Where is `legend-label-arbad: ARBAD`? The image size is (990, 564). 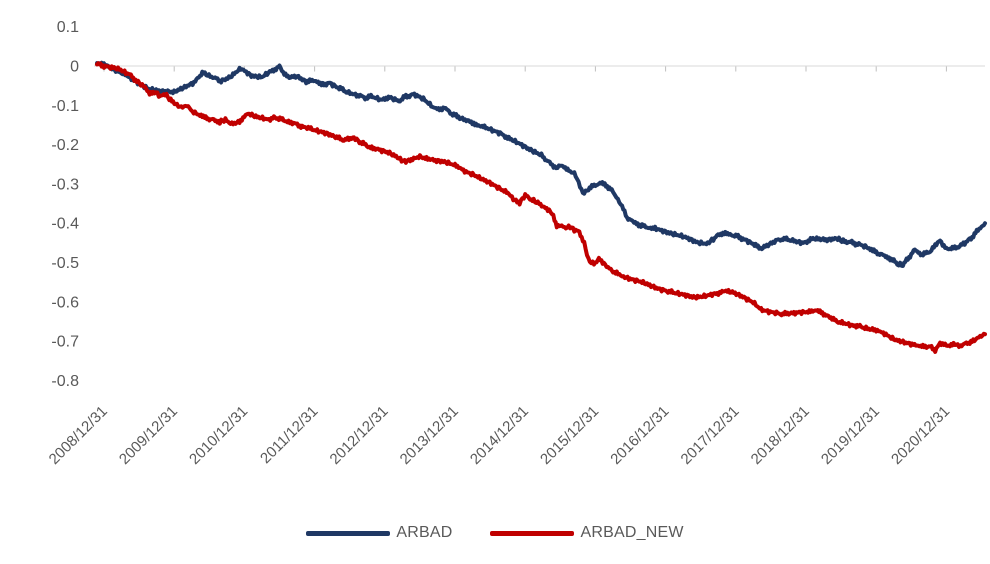 legend-label-arbad: ARBAD is located at coordinates (424, 532).